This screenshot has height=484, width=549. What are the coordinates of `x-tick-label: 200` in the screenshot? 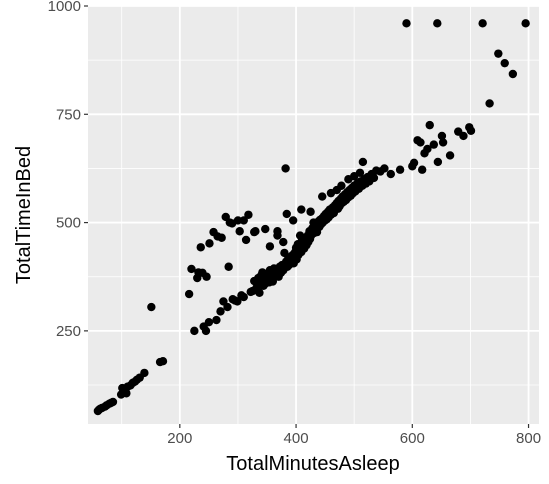 It's located at (179, 438).